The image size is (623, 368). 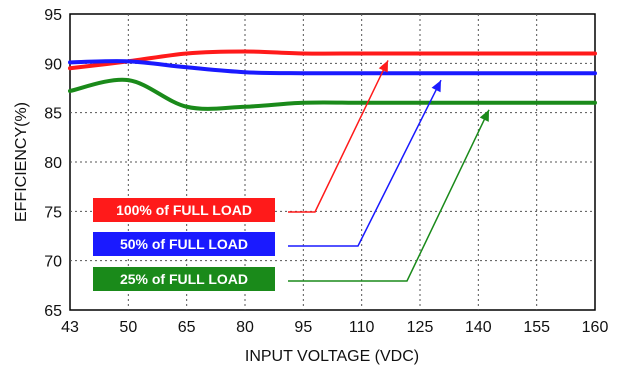 I want to click on legend-label: 50% of FULL LOAD, so click(x=184, y=244).